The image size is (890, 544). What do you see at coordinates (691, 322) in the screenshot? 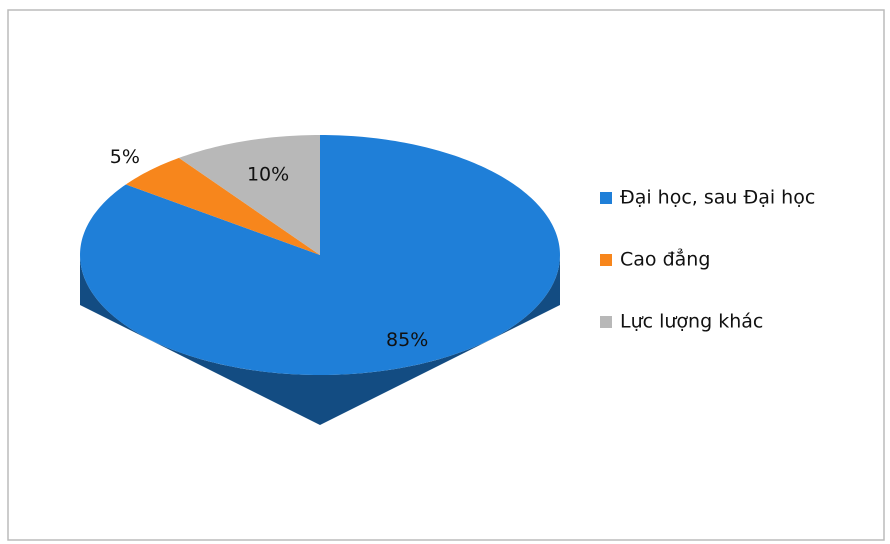
I see `legend-label: Lực lượng khác` at bounding box center [691, 322].